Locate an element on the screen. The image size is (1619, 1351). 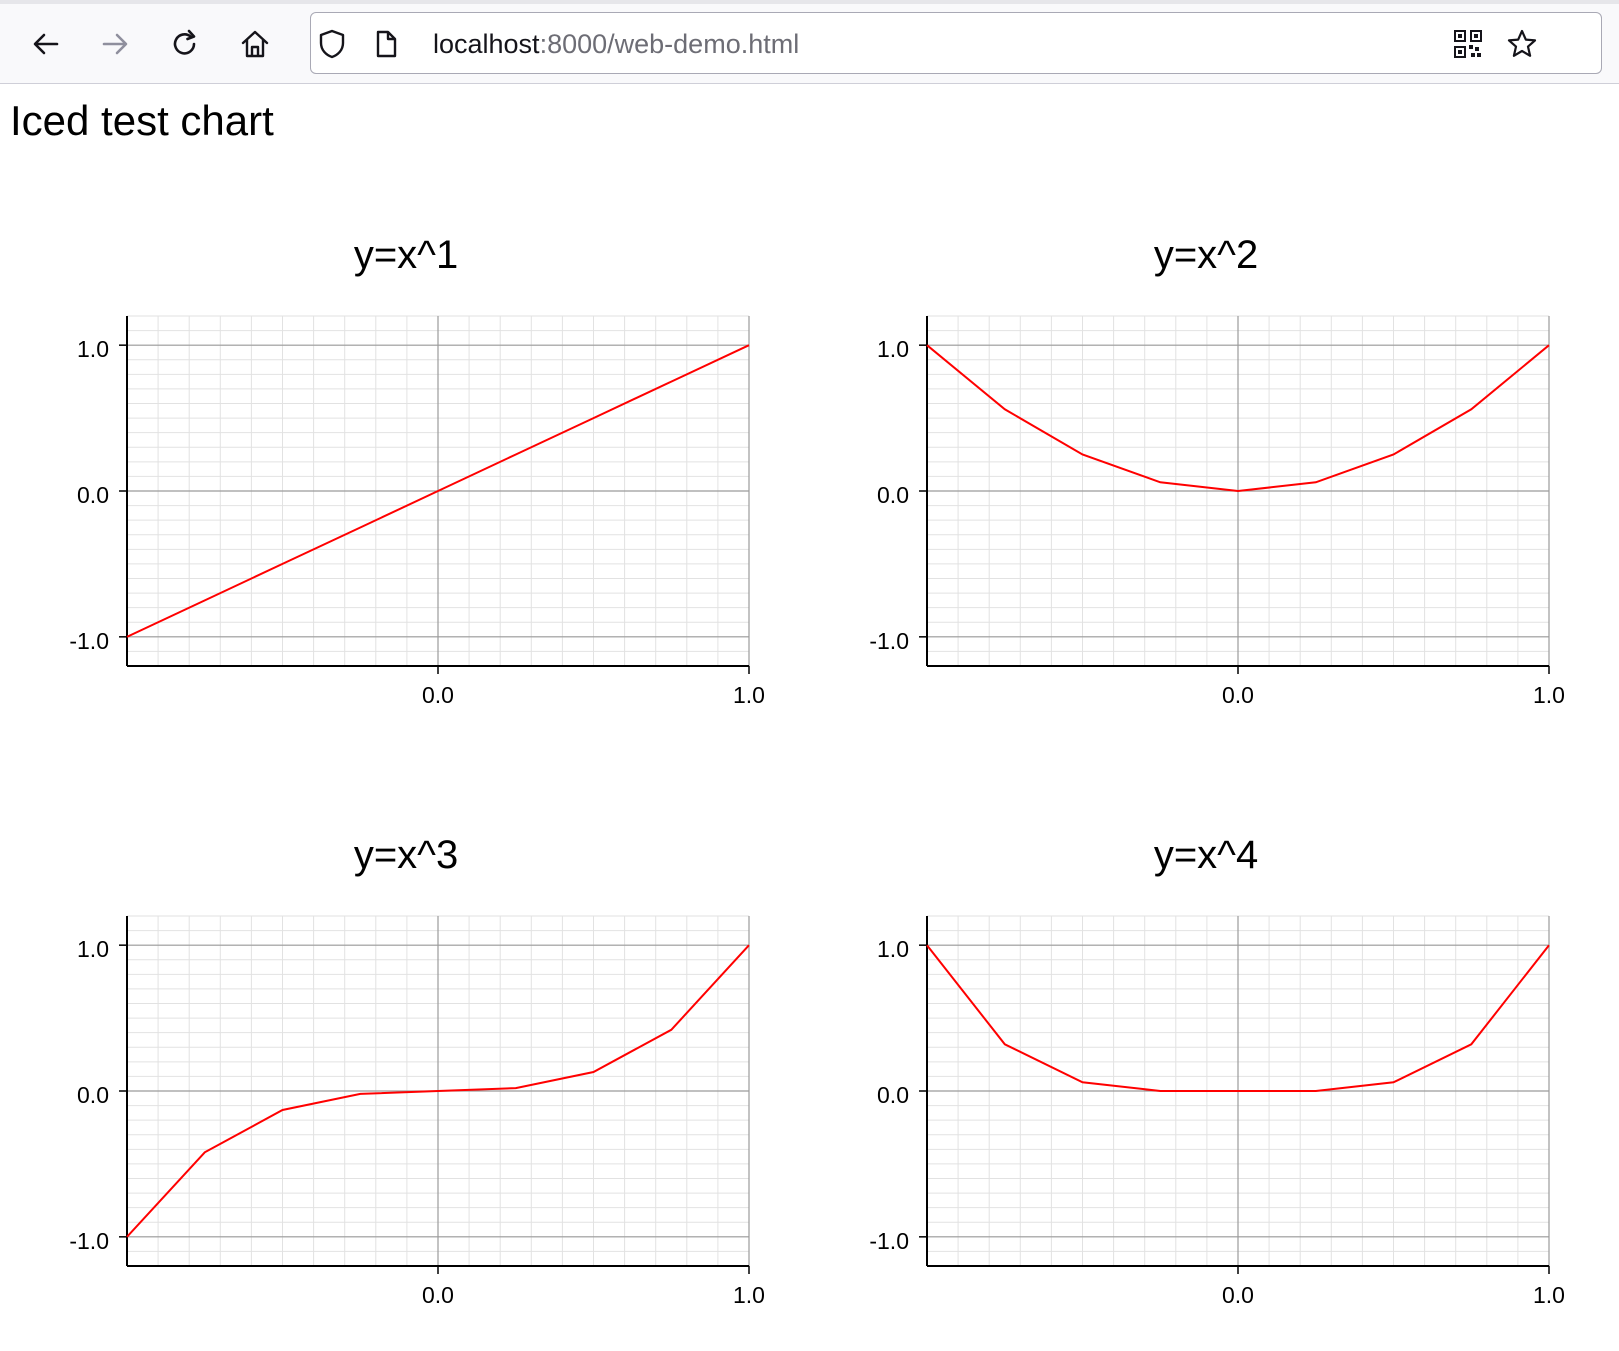
chart-title: y=x^2 is located at coordinates (1206, 255).